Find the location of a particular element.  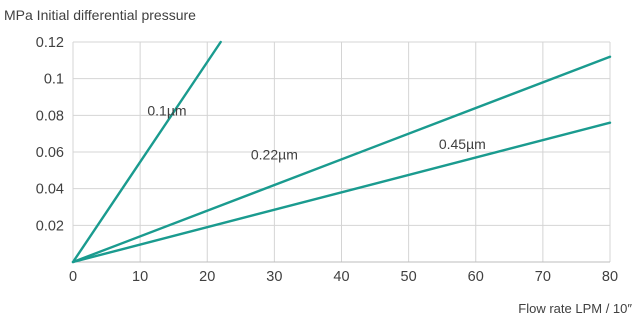

x-tick-label: 30 is located at coordinates (274, 277).